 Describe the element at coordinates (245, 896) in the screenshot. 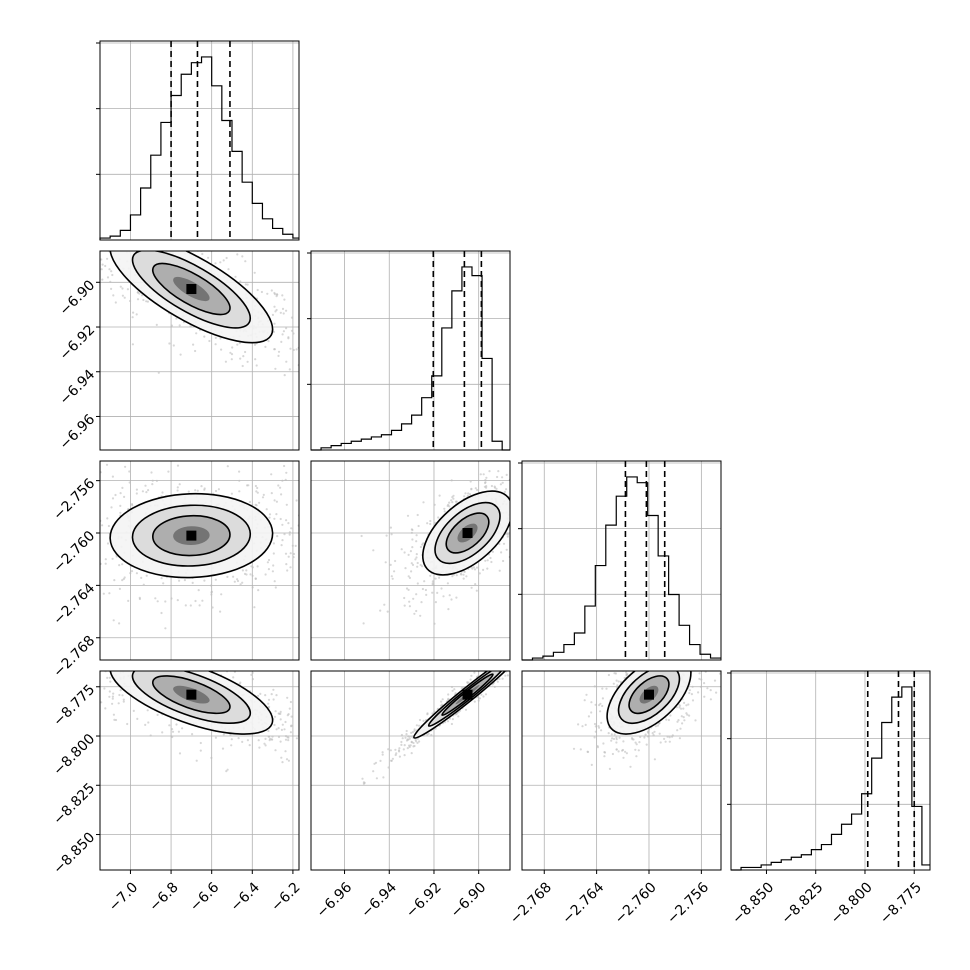

I see `x-tick-label: −6.4` at that location.